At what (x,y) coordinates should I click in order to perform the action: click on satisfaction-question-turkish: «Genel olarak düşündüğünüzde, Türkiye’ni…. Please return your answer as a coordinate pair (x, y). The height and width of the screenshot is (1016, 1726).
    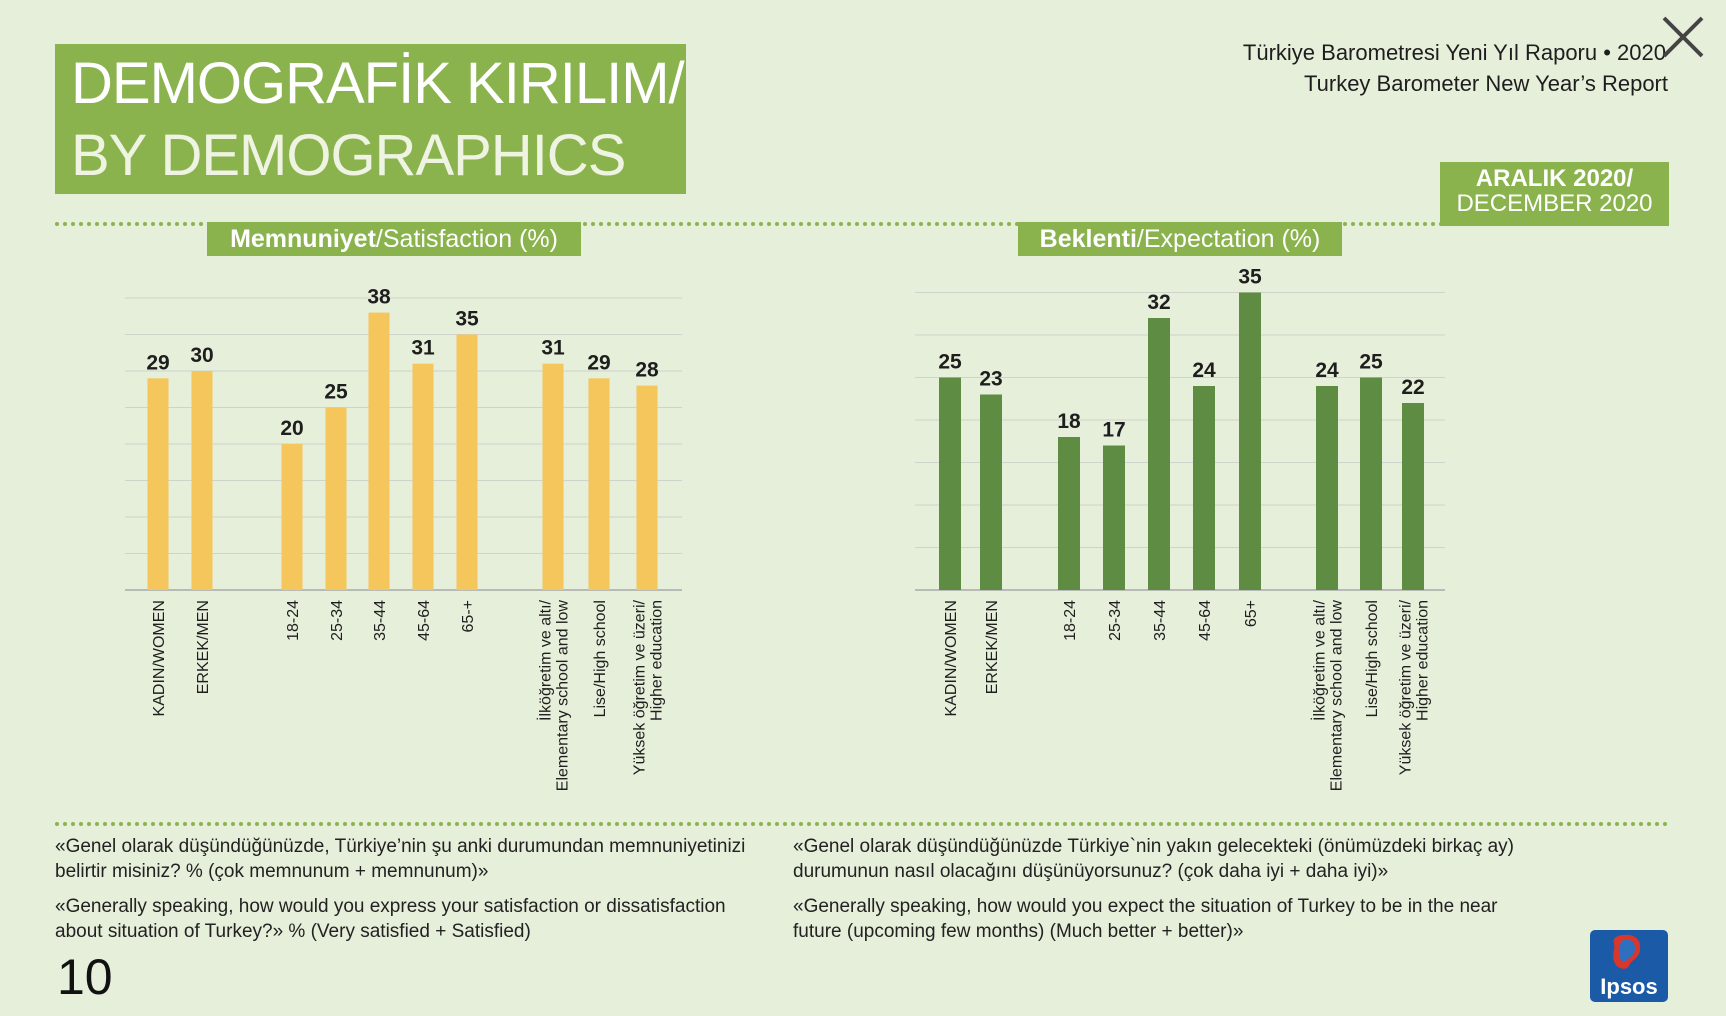
    Looking at the image, I should click on (400, 859).